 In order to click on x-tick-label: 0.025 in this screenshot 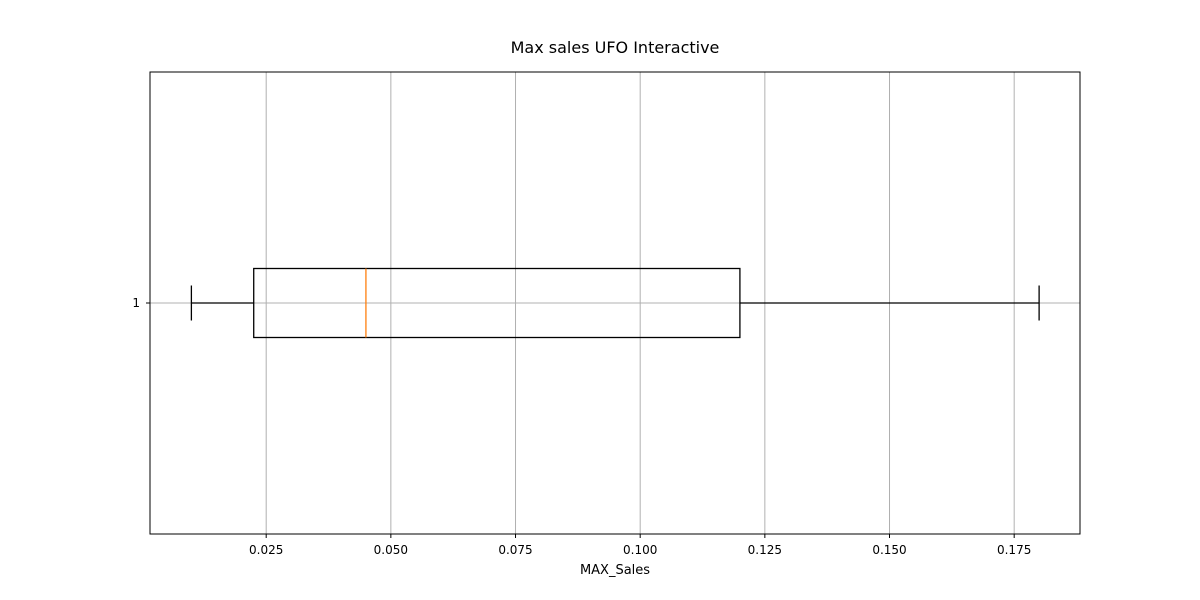, I will do `click(266, 550)`.